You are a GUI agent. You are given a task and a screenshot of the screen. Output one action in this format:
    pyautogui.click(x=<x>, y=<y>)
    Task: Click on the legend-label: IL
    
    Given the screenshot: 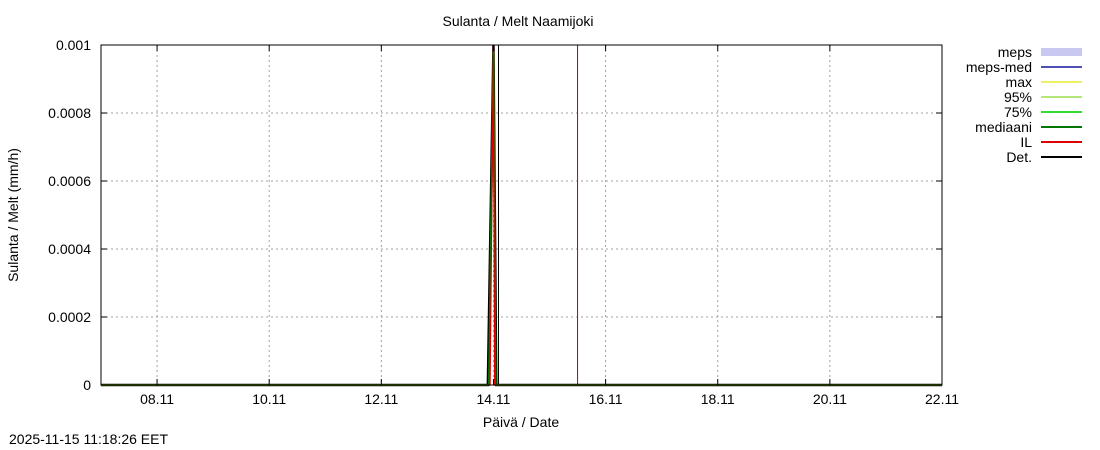 What is the action you would take?
    pyautogui.click(x=1026, y=142)
    